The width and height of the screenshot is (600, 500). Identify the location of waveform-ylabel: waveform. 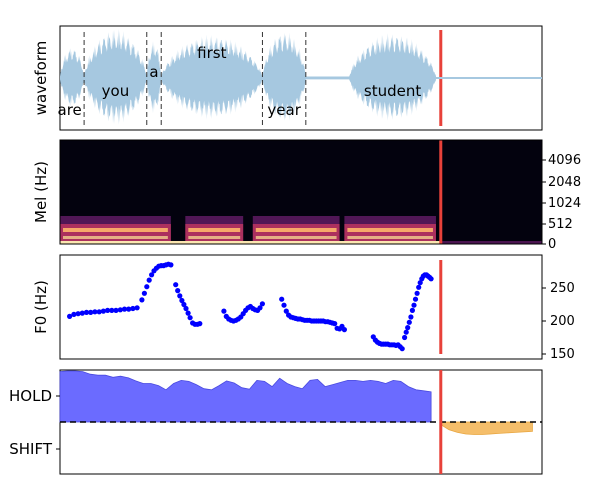
(41, 78).